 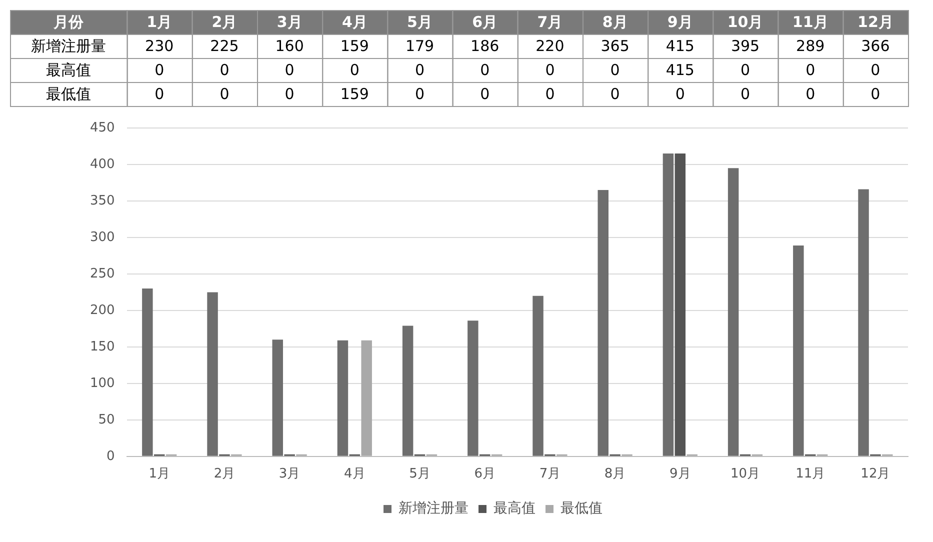 I want to click on category-label: 4月, so click(x=355, y=21).